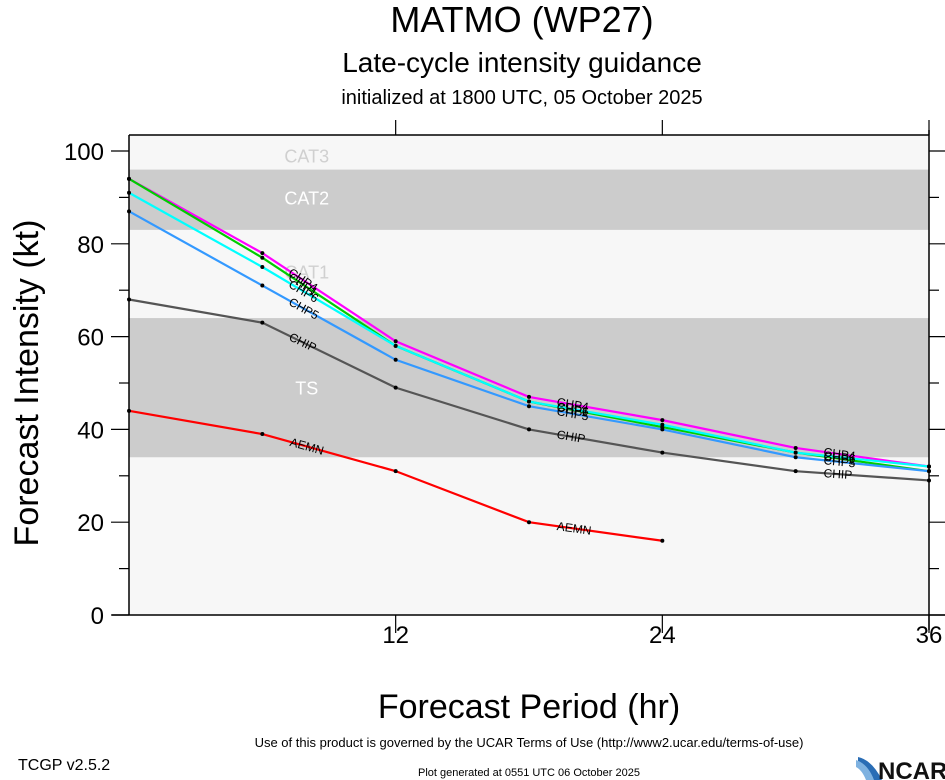 This screenshot has width=945, height=780. I want to click on y-tick-label: 20, so click(90, 523).